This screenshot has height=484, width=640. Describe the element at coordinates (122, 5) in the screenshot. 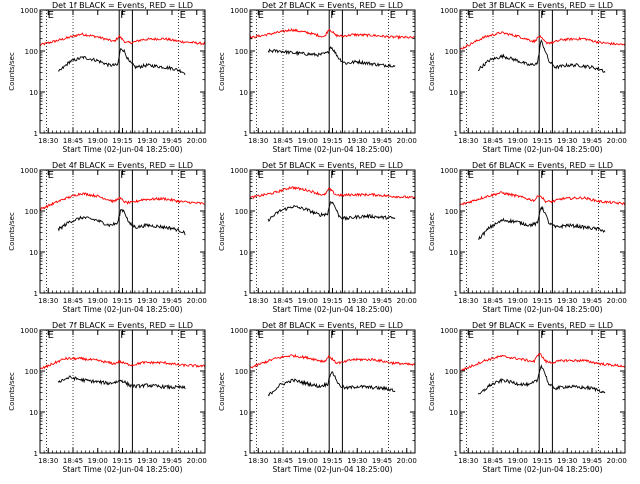

I see `panel-title: Det 1f BLACK = Events, RED = LLD` at that location.